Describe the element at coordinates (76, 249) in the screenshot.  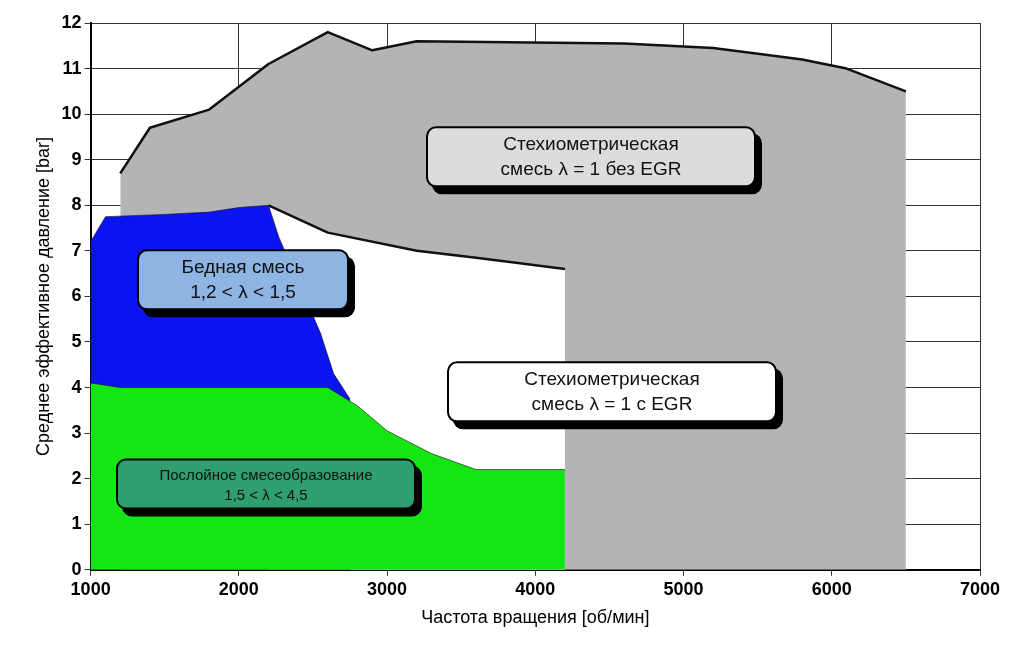
I see `y-tick-label: 7` at that location.